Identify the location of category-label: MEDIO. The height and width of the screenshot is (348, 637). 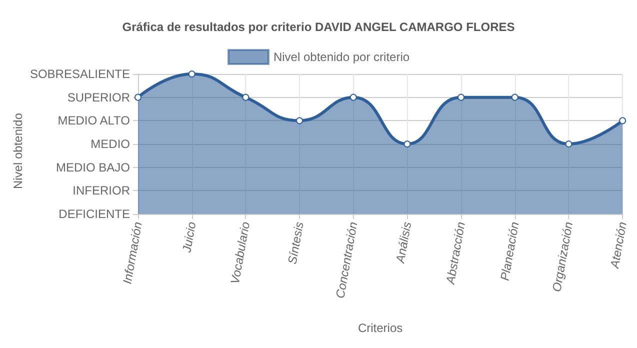
(110, 144).